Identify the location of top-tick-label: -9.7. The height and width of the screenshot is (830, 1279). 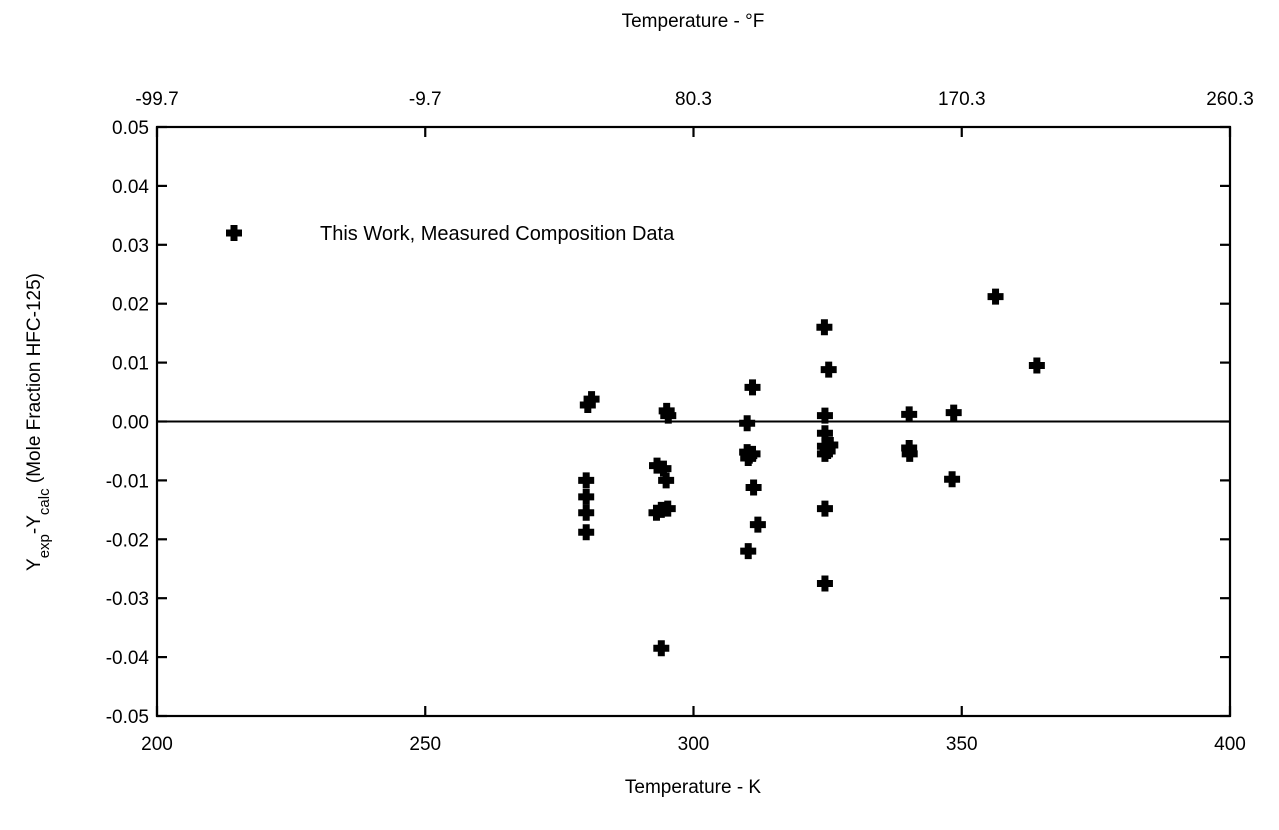
(425, 99).